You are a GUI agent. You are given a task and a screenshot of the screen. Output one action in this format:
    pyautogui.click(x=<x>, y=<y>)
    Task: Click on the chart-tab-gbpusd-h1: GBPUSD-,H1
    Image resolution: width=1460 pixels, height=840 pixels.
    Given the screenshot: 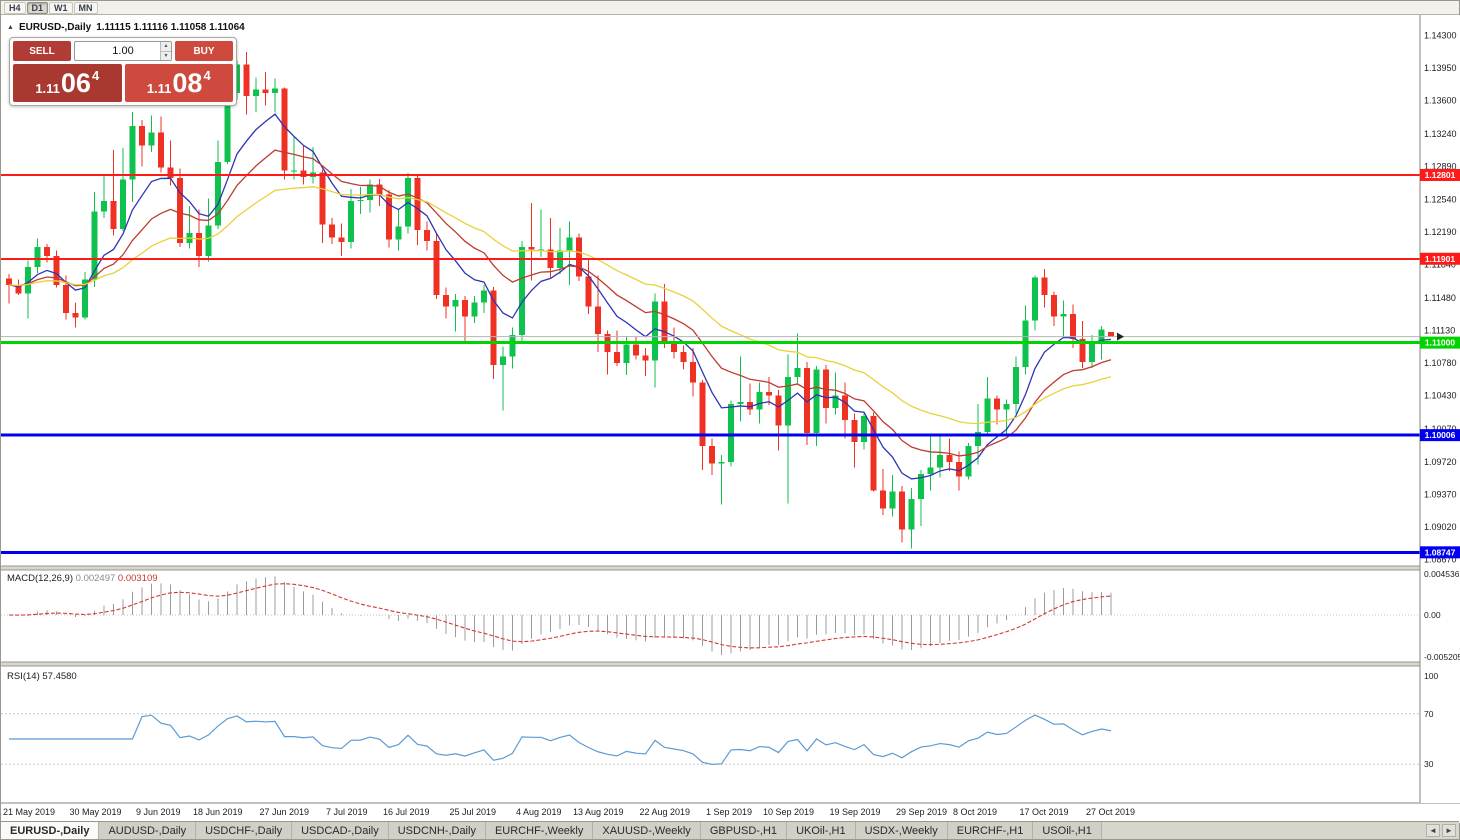 What is the action you would take?
    pyautogui.click(x=744, y=830)
    